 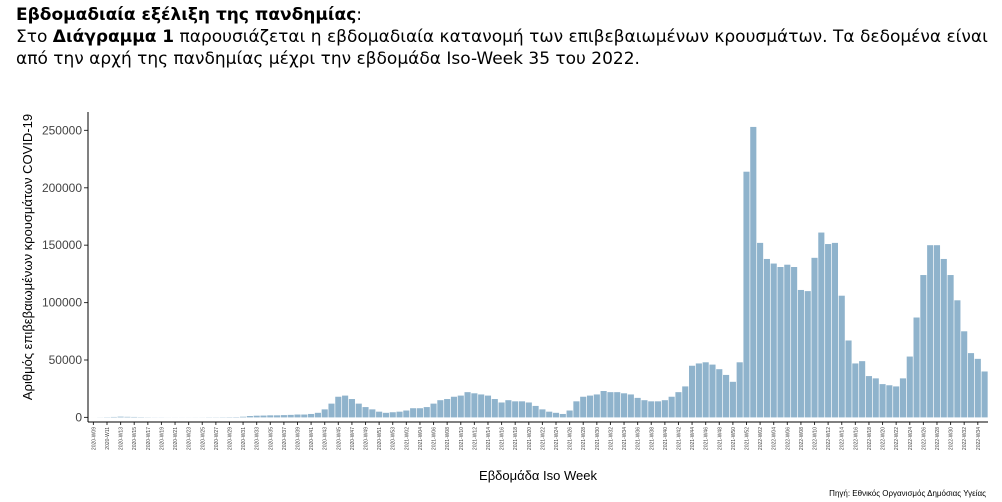 What do you see at coordinates (666, 438) in the screenshot?
I see `x-tick-label: 2021-W40` at bounding box center [666, 438].